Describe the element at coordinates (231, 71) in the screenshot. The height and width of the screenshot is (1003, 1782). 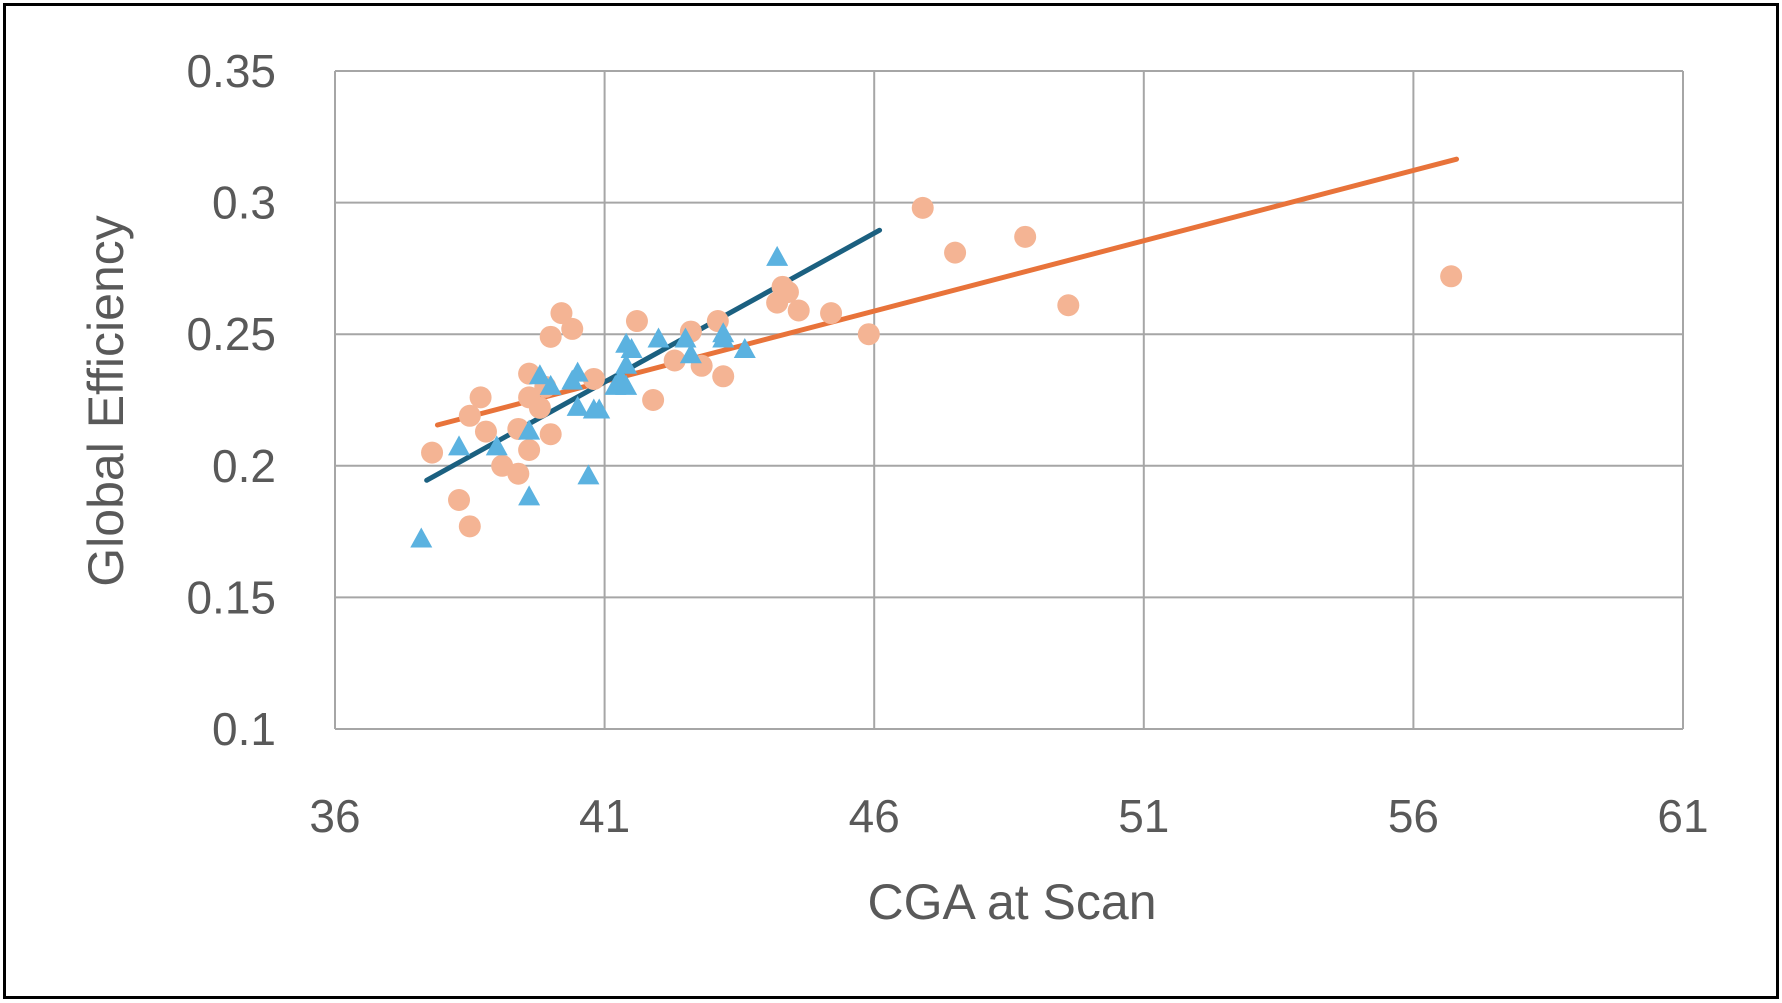
I see `y-tick-label: 0.35` at that location.